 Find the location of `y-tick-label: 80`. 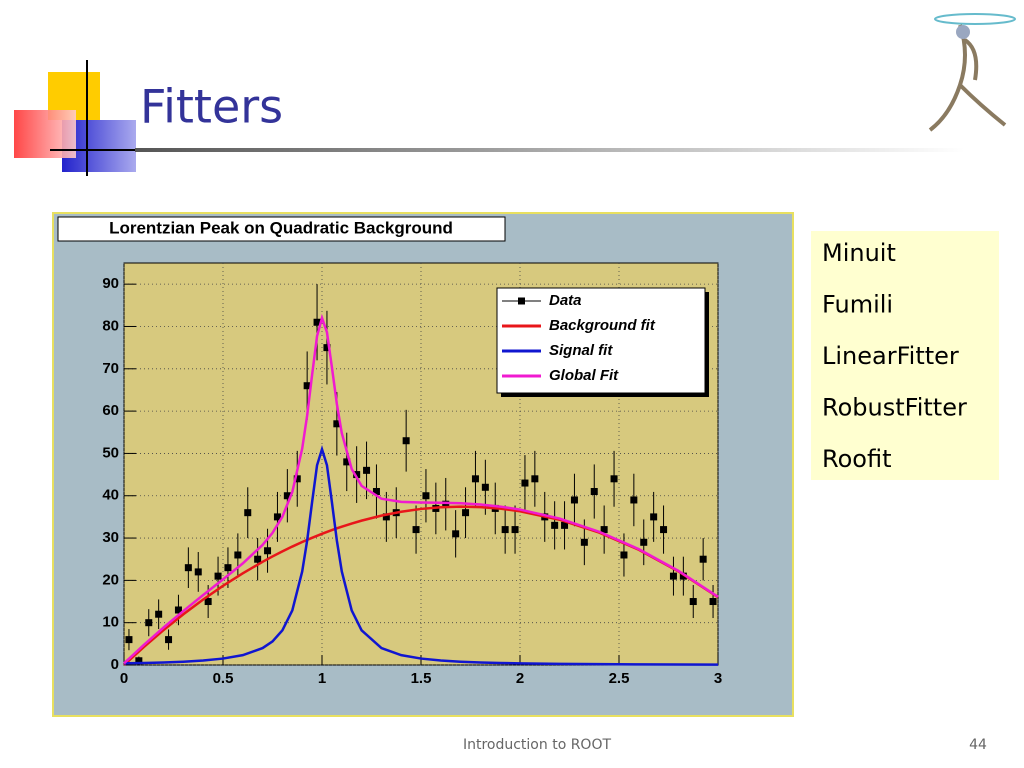

y-tick-label: 80 is located at coordinates (110, 325).